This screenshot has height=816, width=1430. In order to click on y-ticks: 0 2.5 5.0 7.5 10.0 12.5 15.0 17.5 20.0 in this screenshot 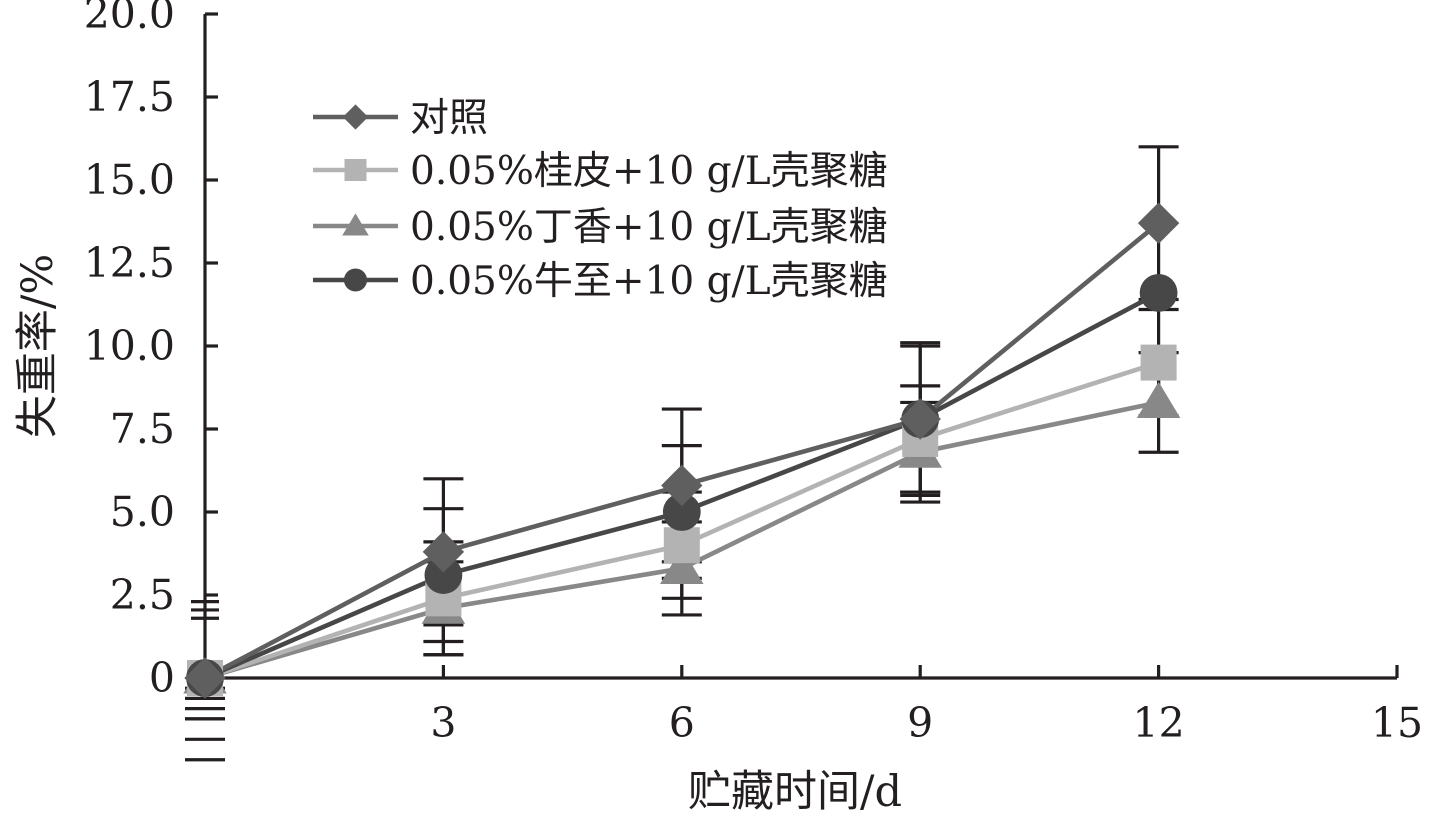, I will do `click(151, 351)`.